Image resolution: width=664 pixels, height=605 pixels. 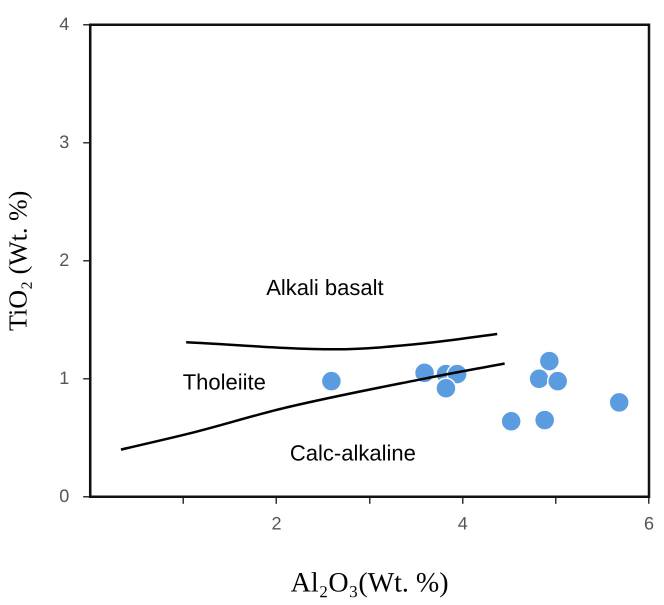 What do you see at coordinates (224, 382) in the screenshot?
I see `annotation: Tholeiite` at bounding box center [224, 382].